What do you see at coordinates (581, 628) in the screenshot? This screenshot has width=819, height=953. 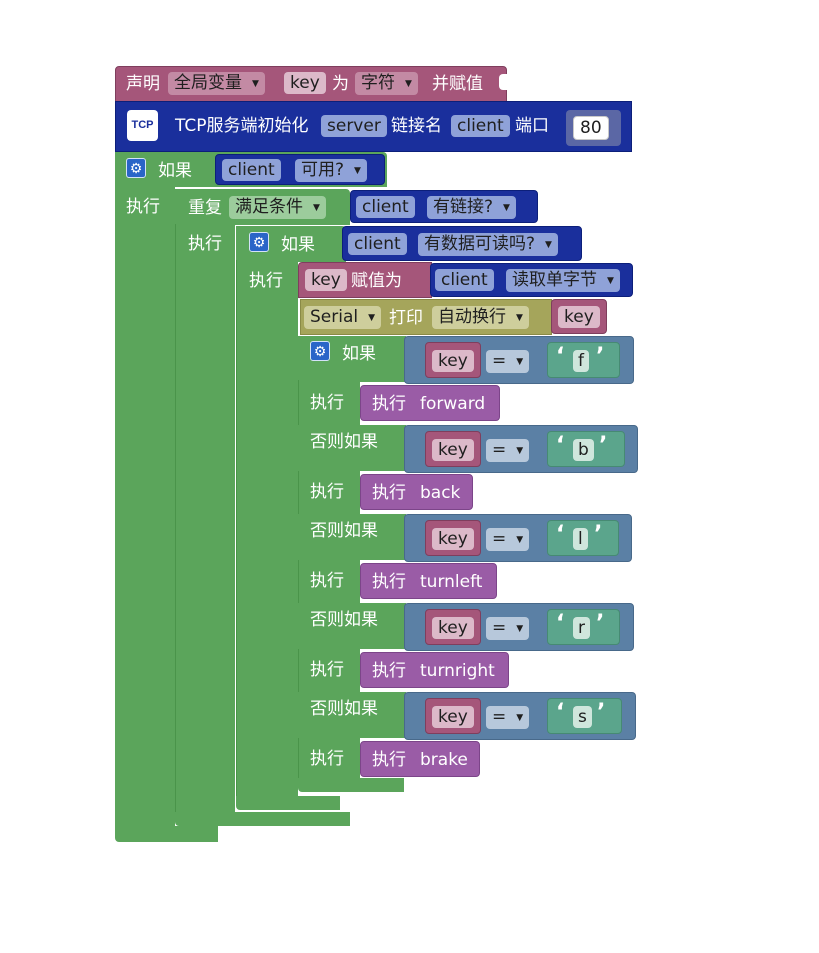 I see `char-value-field: r` at bounding box center [581, 628].